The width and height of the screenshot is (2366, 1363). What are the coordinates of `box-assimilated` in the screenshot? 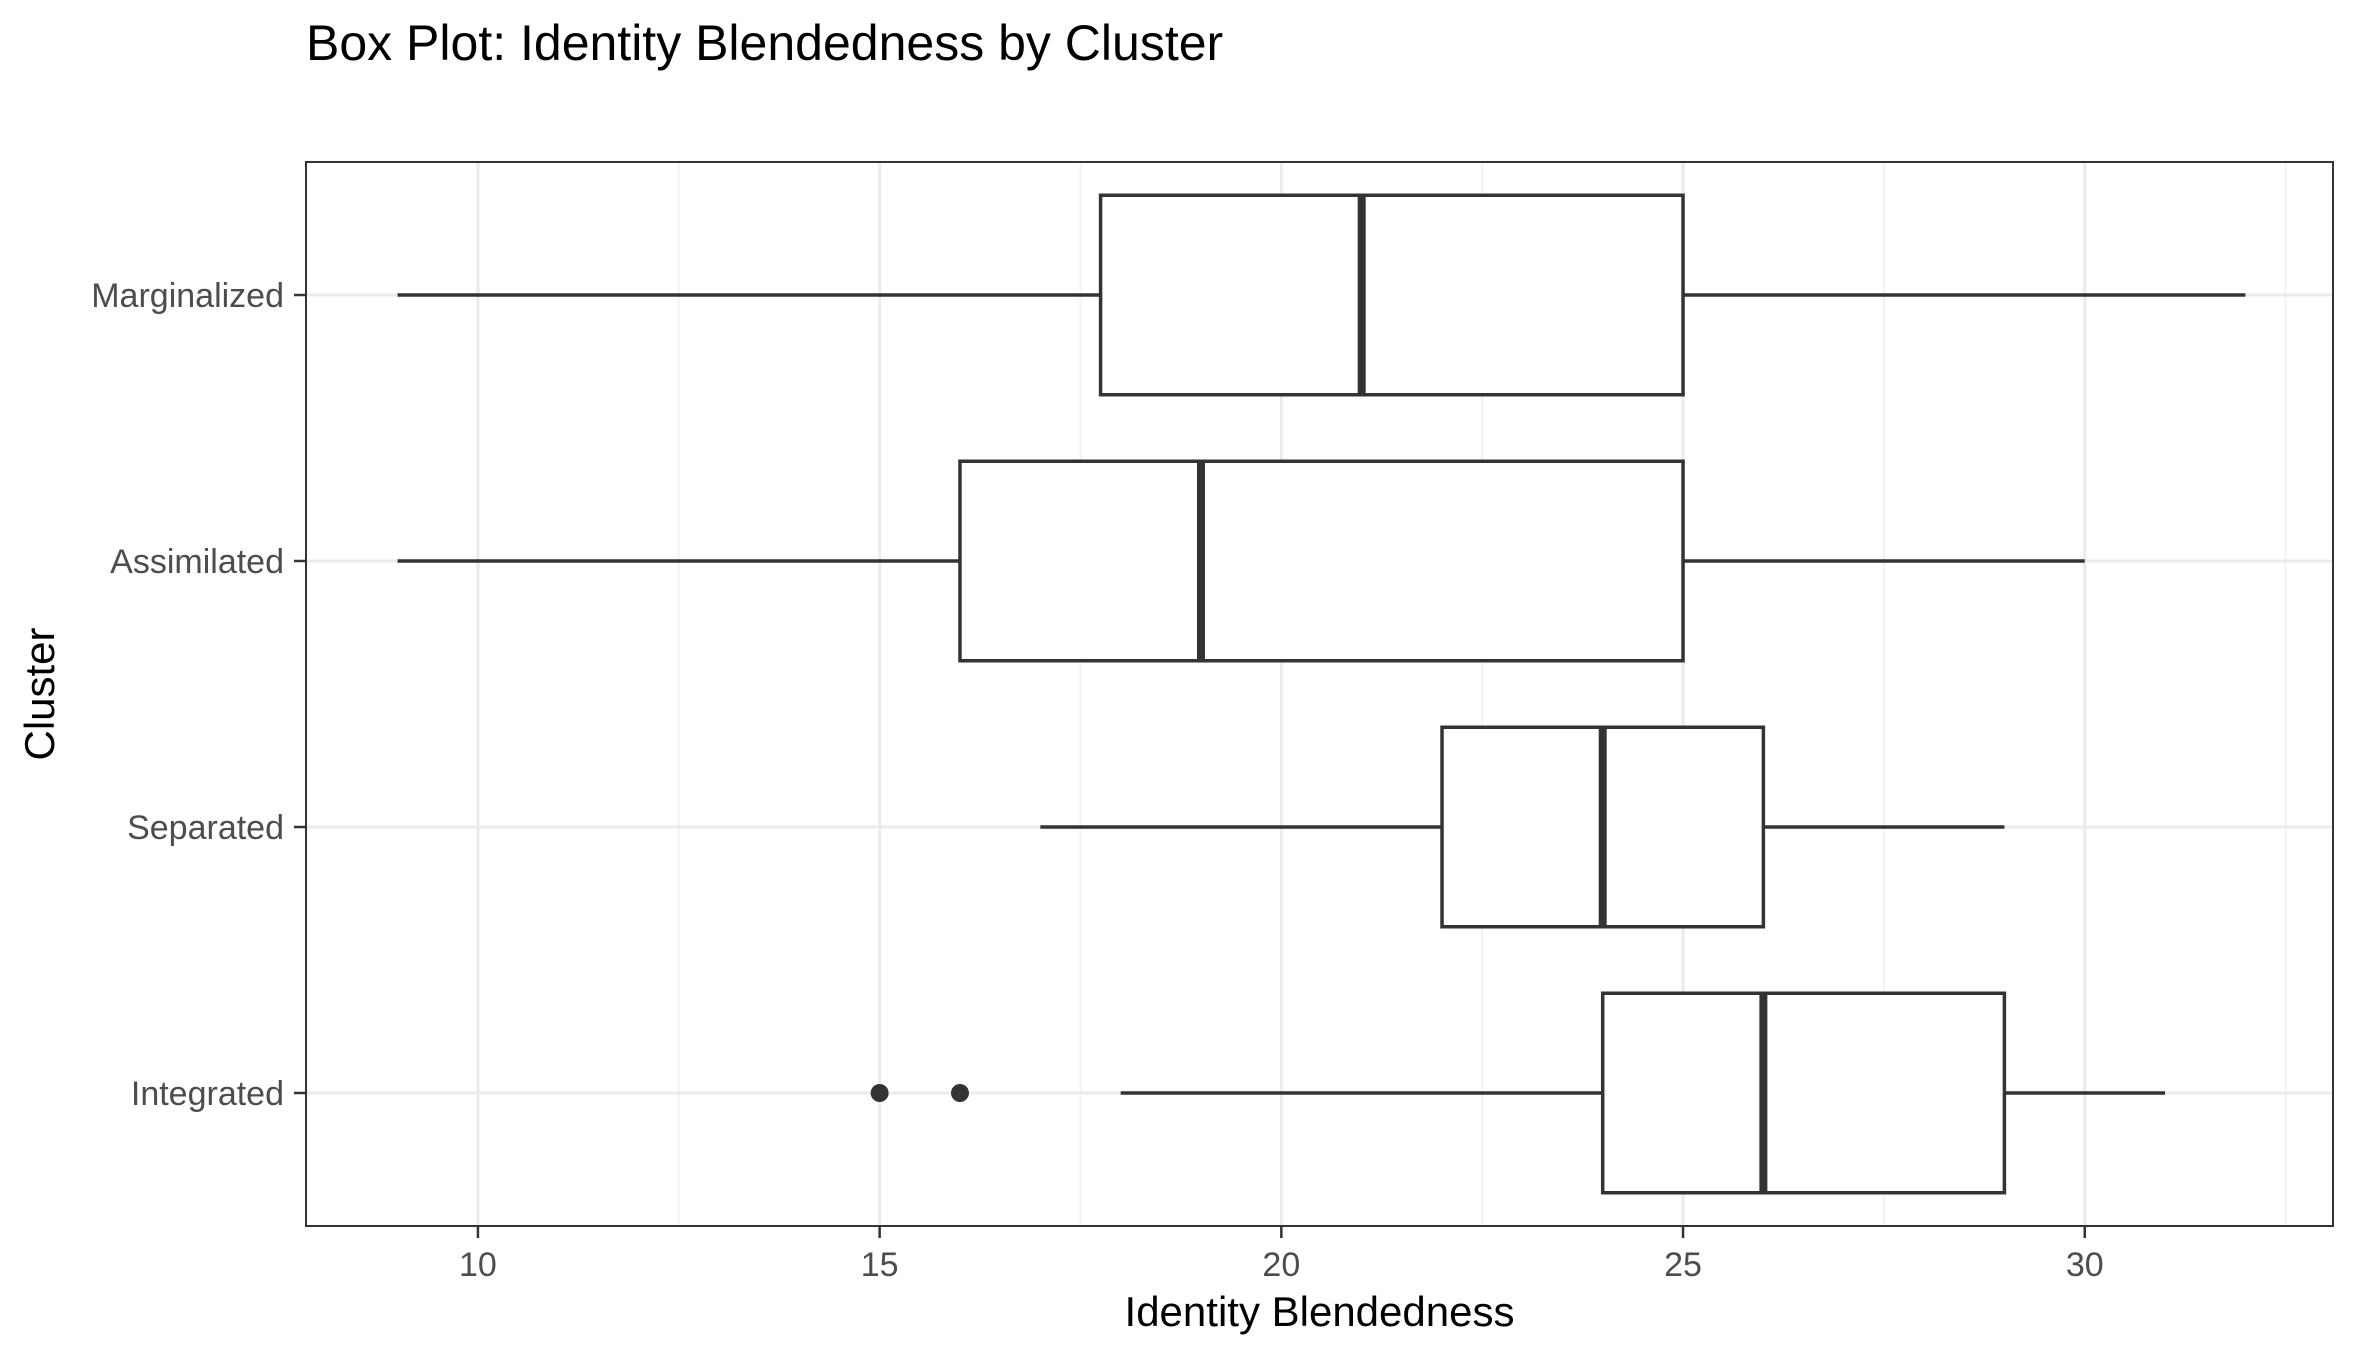 It's located at (1241, 561).